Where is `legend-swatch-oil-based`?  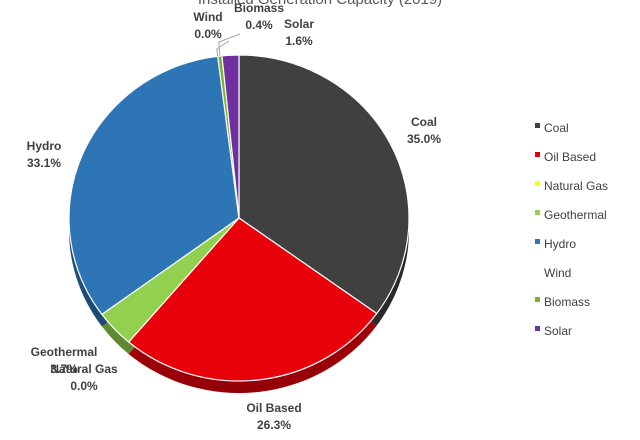
legend-swatch-oil-based is located at coordinates (537, 154).